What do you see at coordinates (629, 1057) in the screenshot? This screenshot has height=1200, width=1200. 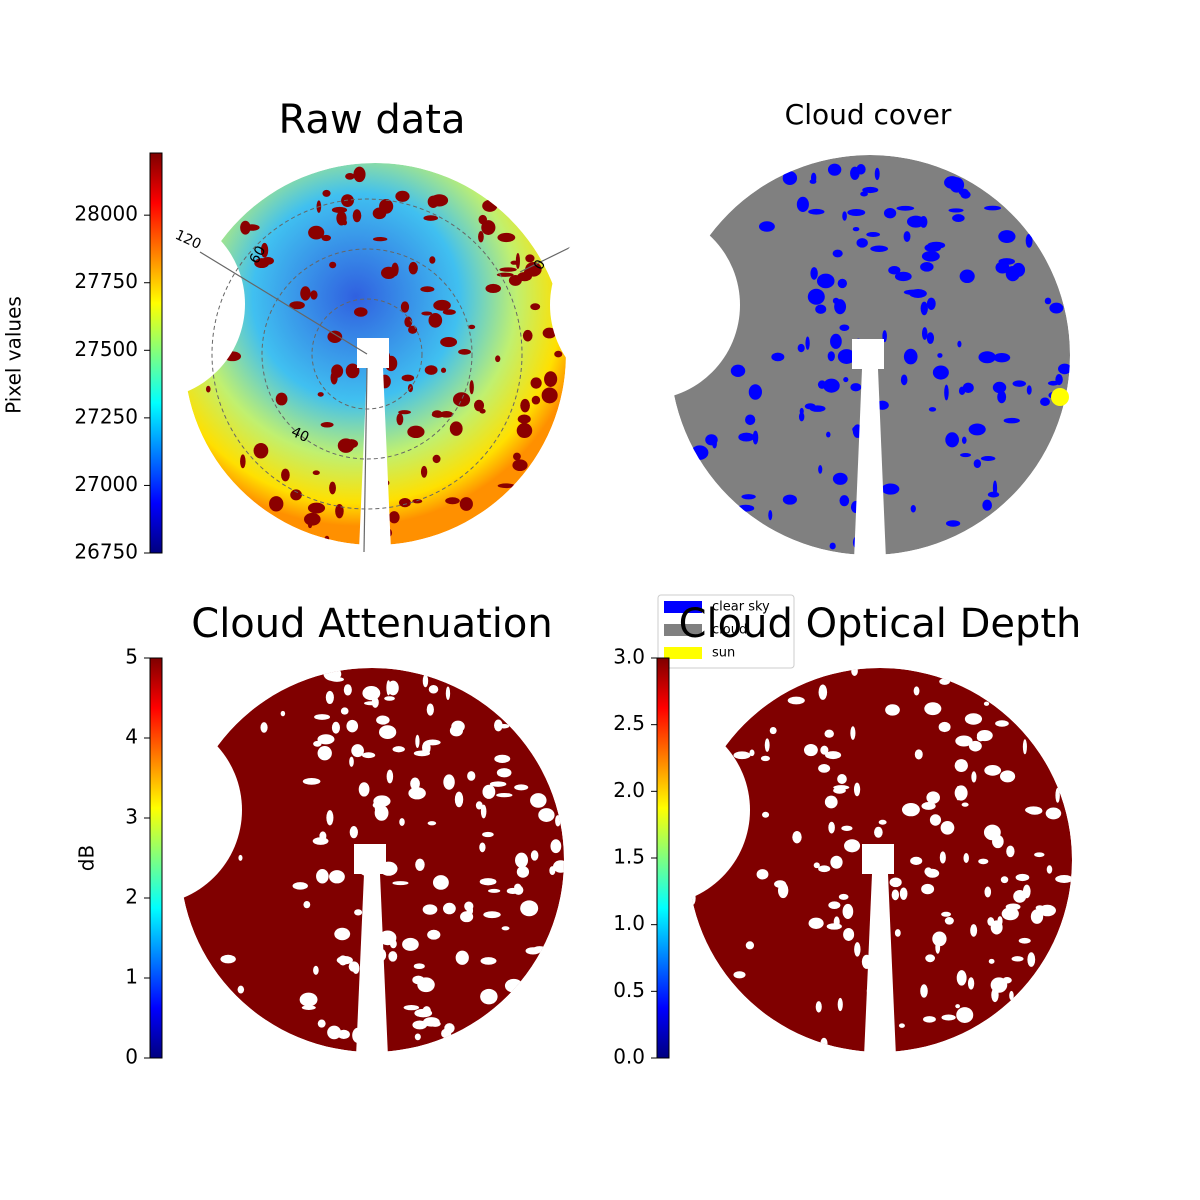 I see `colorbar-tick-label: 0.0` at bounding box center [629, 1057].